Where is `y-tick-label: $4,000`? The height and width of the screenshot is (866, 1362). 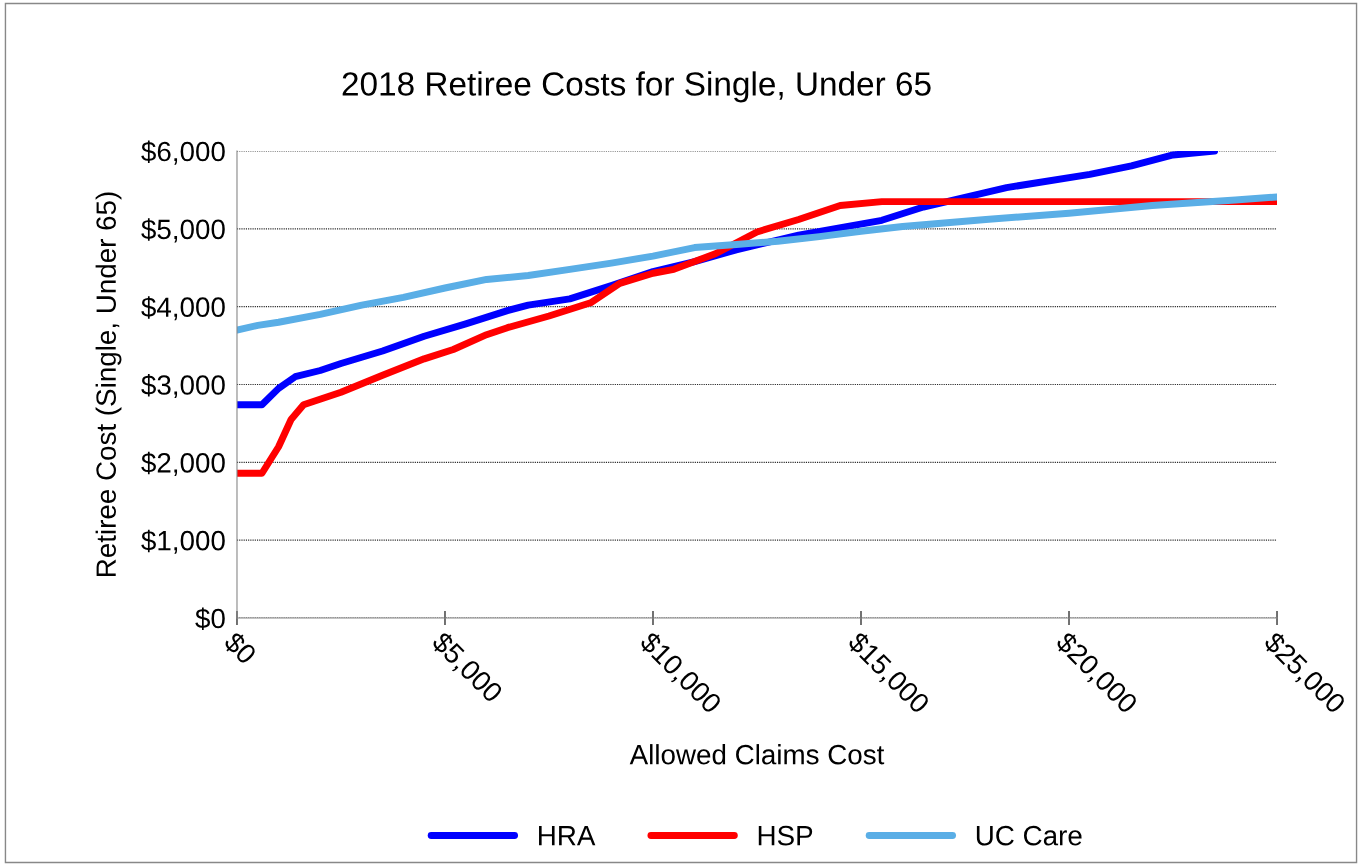
y-tick-label: $4,000 is located at coordinates (183, 308).